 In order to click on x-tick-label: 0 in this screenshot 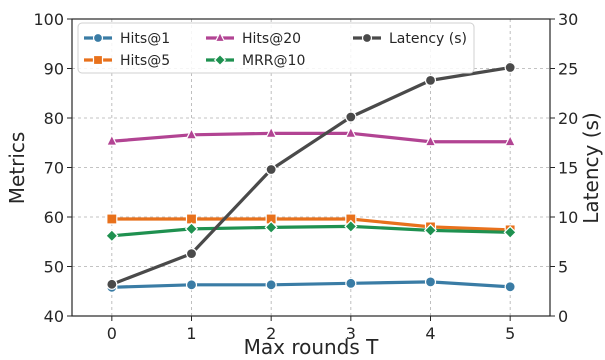, I will do `click(112, 333)`.